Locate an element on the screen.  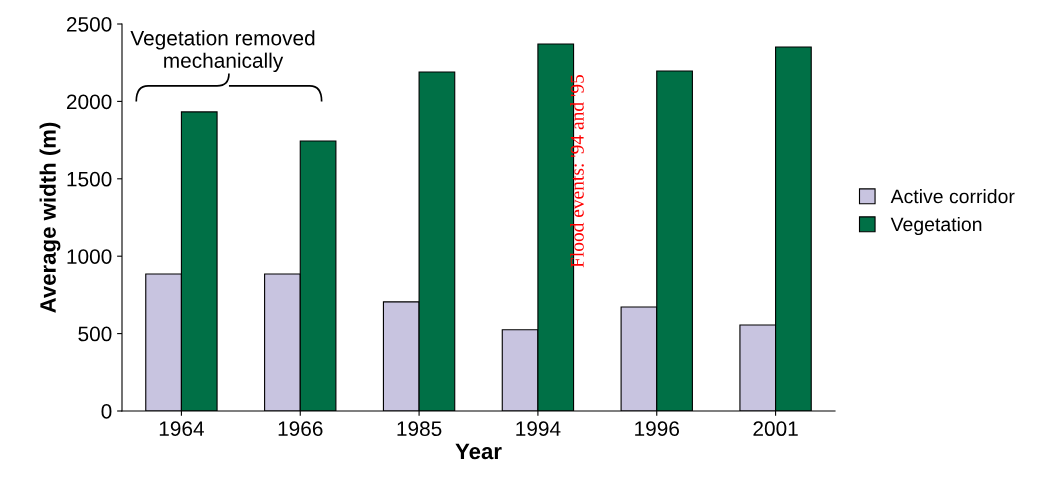
annotation: Vegetation removed mechanically is located at coordinates (222, 51).